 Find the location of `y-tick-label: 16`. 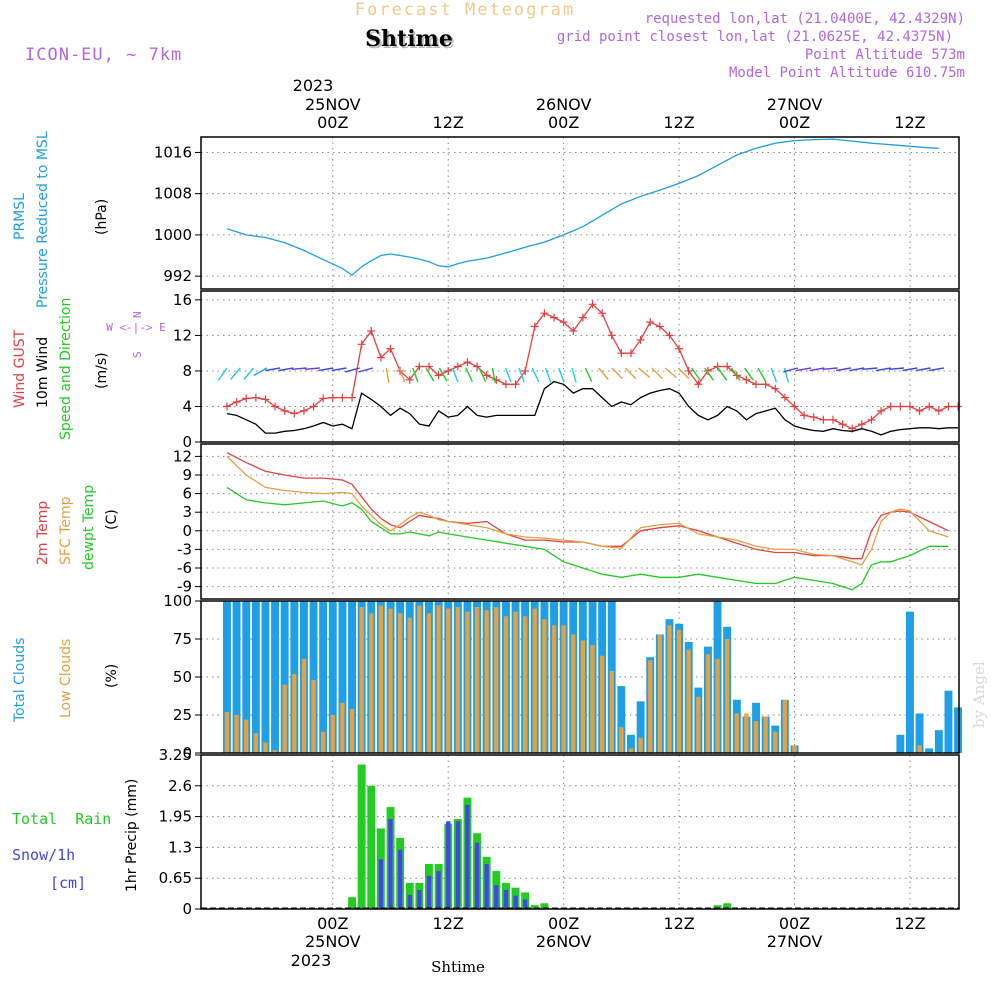

y-tick-label: 16 is located at coordinates (182, 300).